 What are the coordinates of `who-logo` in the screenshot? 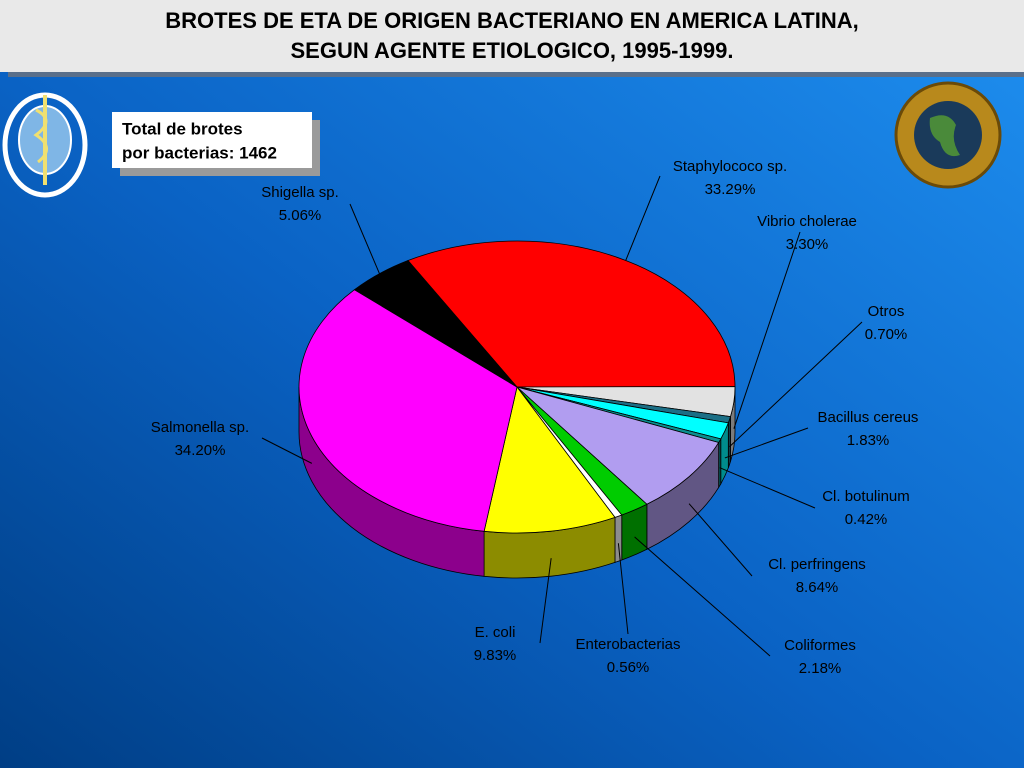 It's located at (45, 145).